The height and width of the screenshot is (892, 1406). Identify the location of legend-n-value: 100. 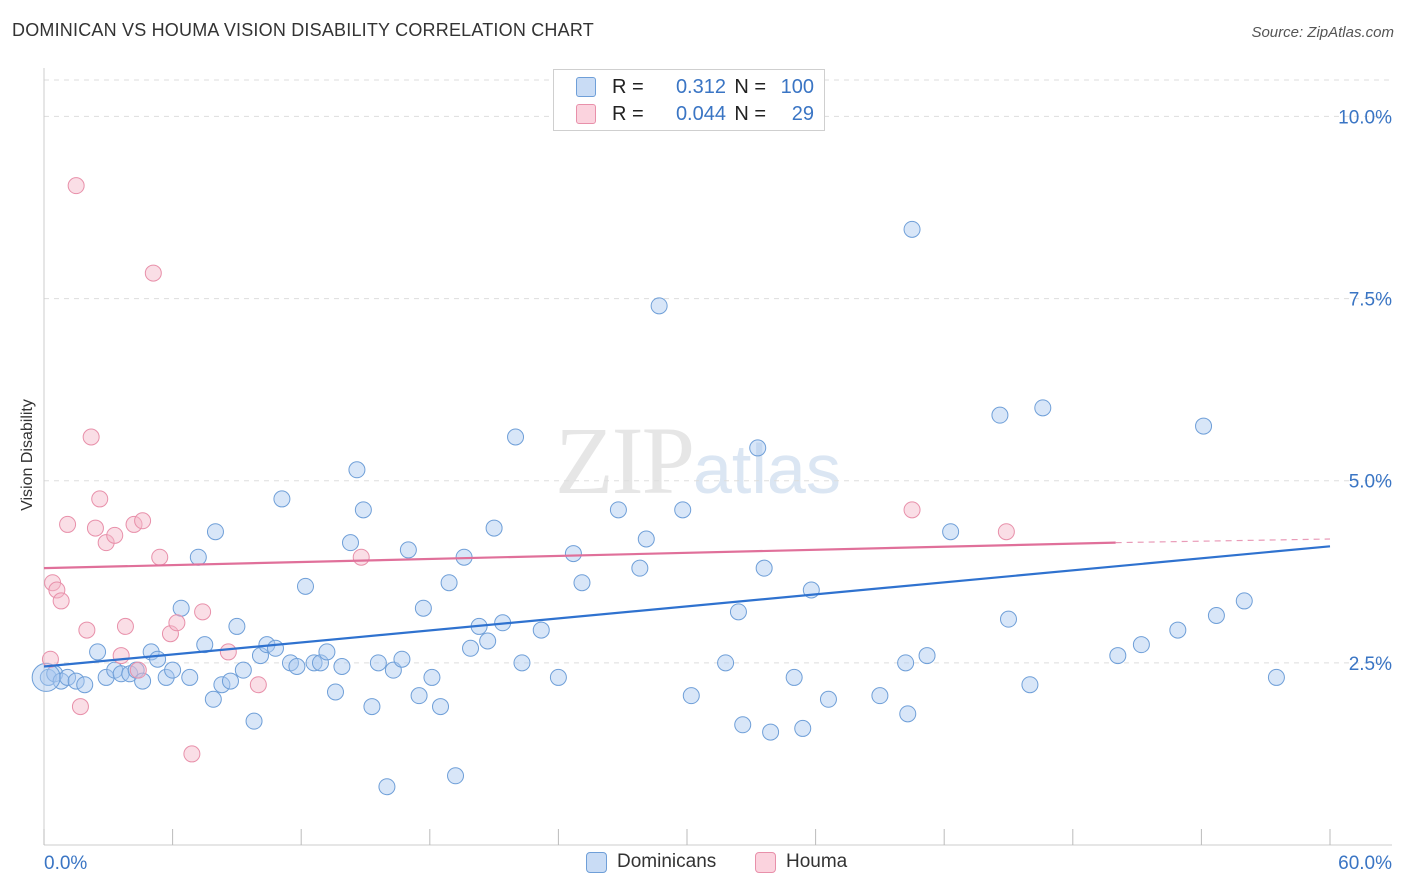
(797, 86).